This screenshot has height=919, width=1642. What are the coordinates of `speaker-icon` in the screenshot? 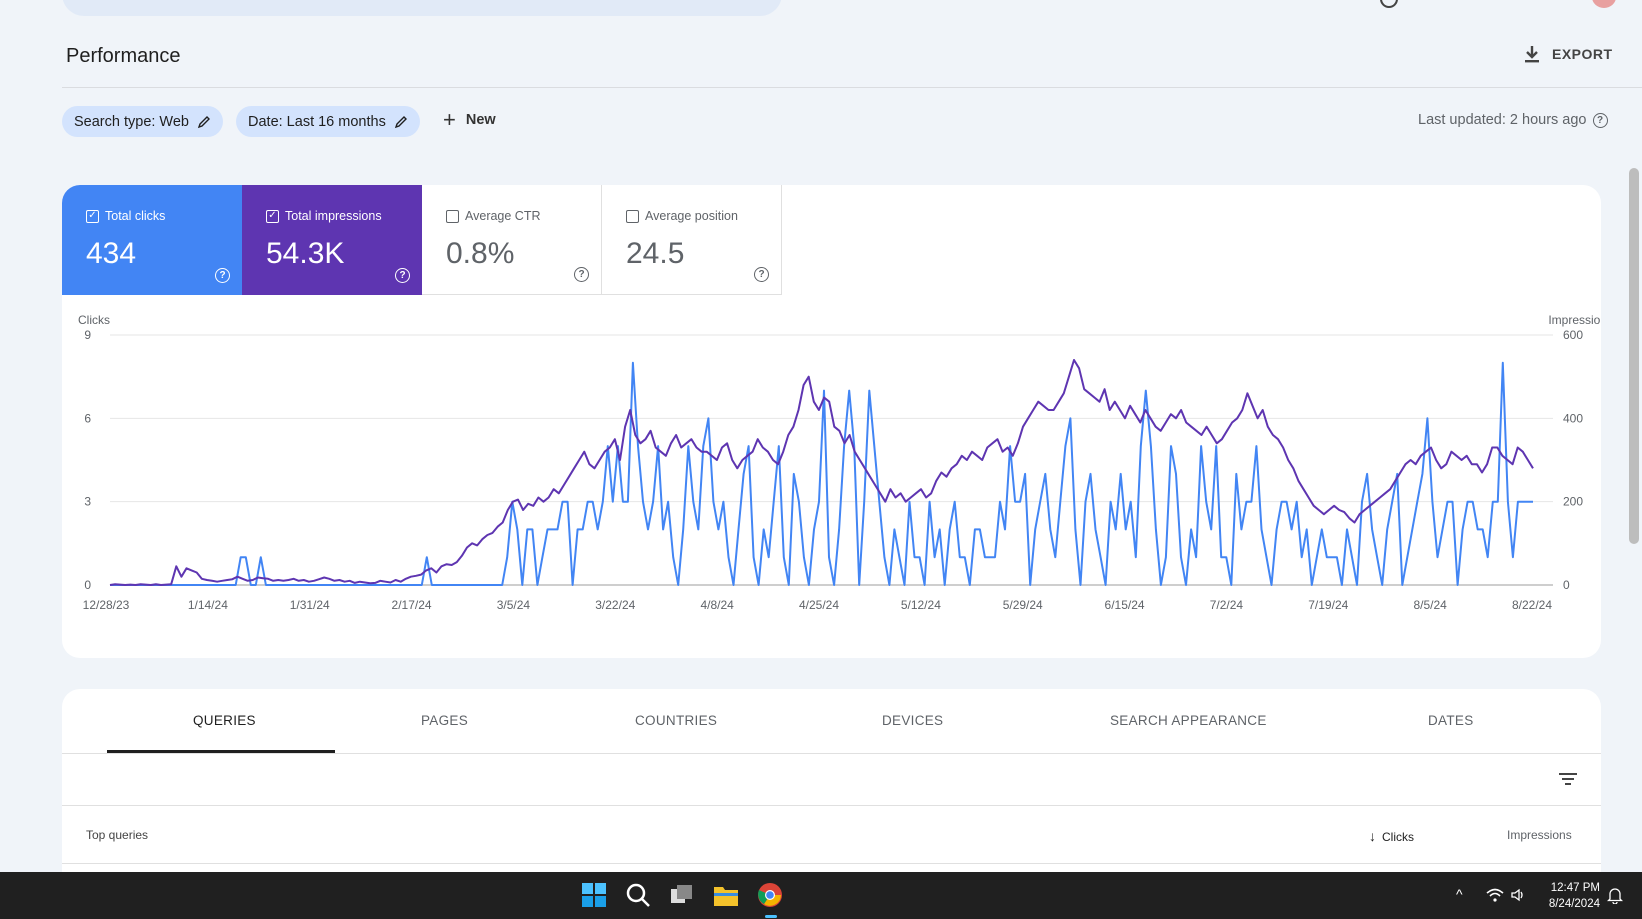 It's located at (1518, 895).